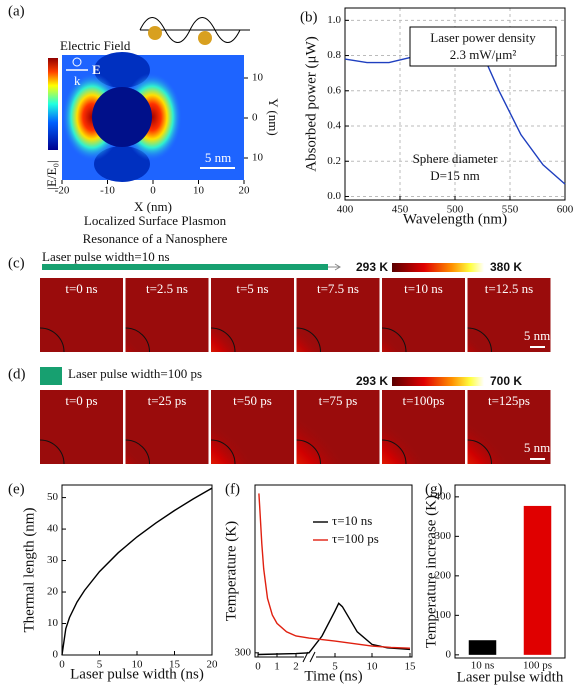  What do you see at coordinates (431, 571) in the screenshot?
I see `y-axis-label: Temperature increase (K)` at bounding box center [431, 571].